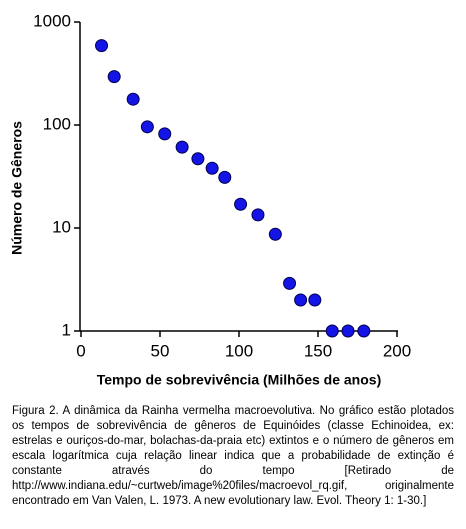  Describe the element at coordinates (160, 350) in the screenshot. I see `x-tick-label: 50` at that location.